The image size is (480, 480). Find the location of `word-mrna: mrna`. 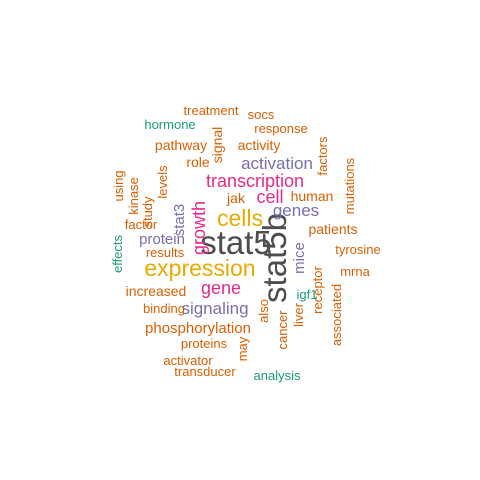

word-mrna: mrna is located at coordinates (355, 271).